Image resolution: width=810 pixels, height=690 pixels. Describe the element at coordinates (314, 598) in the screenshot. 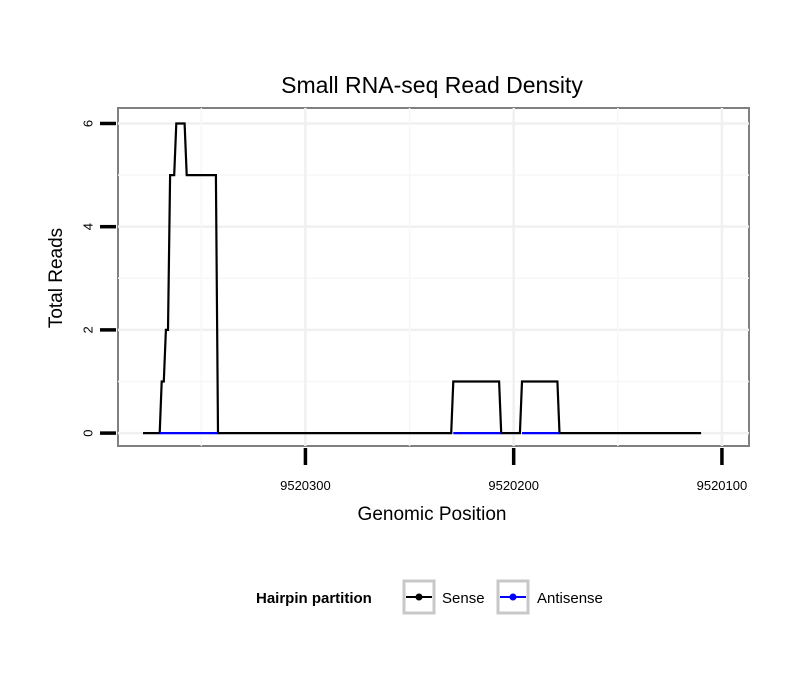

I see `legend-title: Hairpin partition` at that location.